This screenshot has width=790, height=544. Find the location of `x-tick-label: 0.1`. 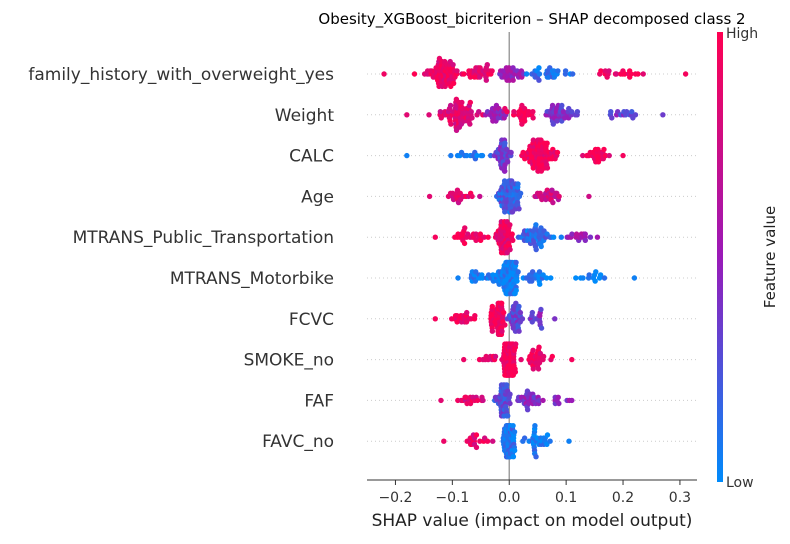

x-tick-label: 0.1 is located at coordinates (566, 498).